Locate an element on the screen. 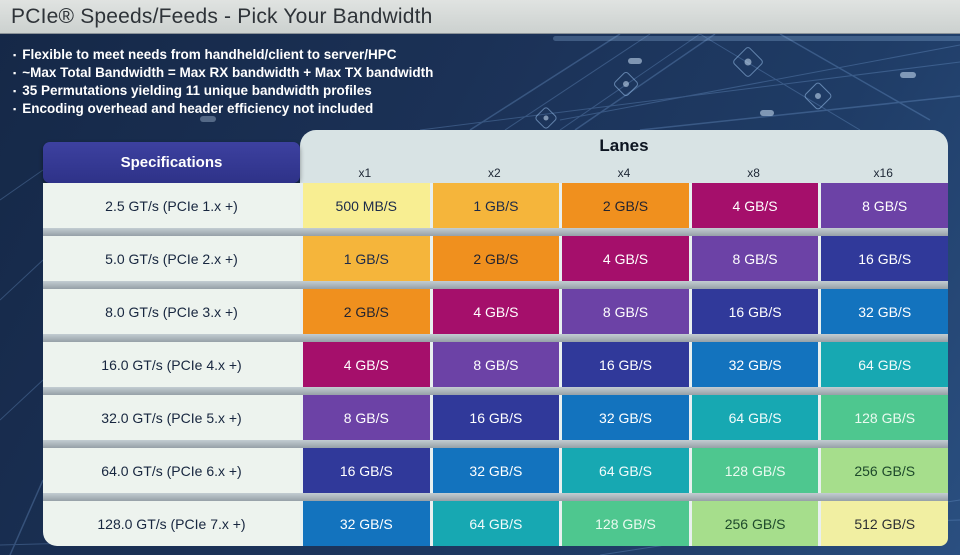 This screenshot has height=555, width=960. spec-cell: 5.0 GT/s (PCIe 2.x +) is located at coordinates (171, 258).